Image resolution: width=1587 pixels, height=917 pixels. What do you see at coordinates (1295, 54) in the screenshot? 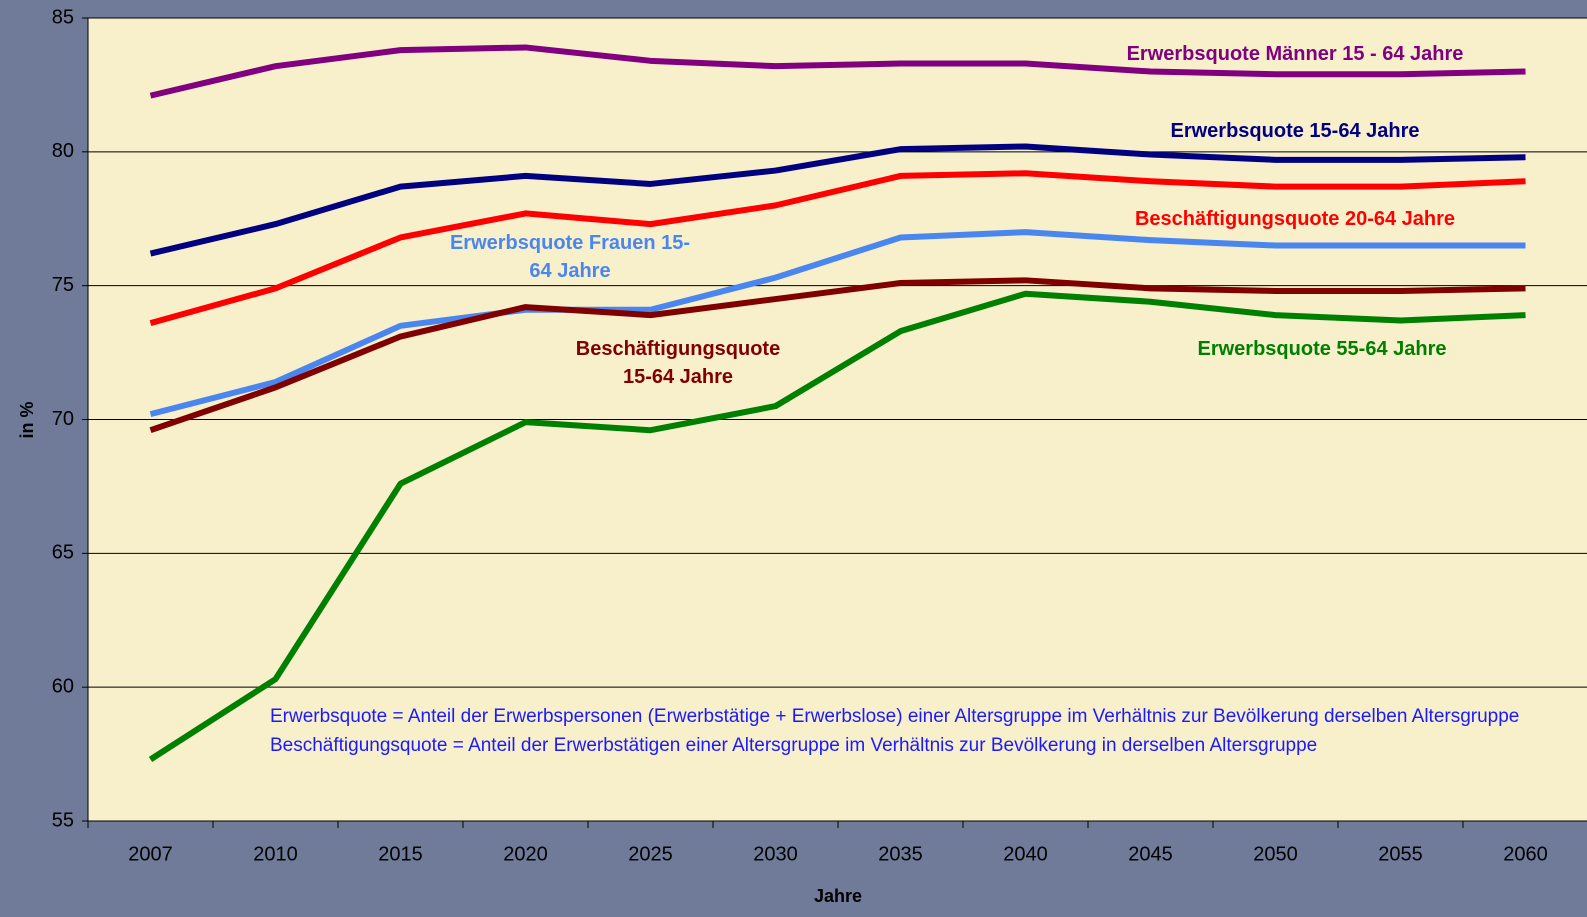
I see `series-label: Erwerbsquote Männer 15 - 64 Jahre` at bounding box center [1295, 54].